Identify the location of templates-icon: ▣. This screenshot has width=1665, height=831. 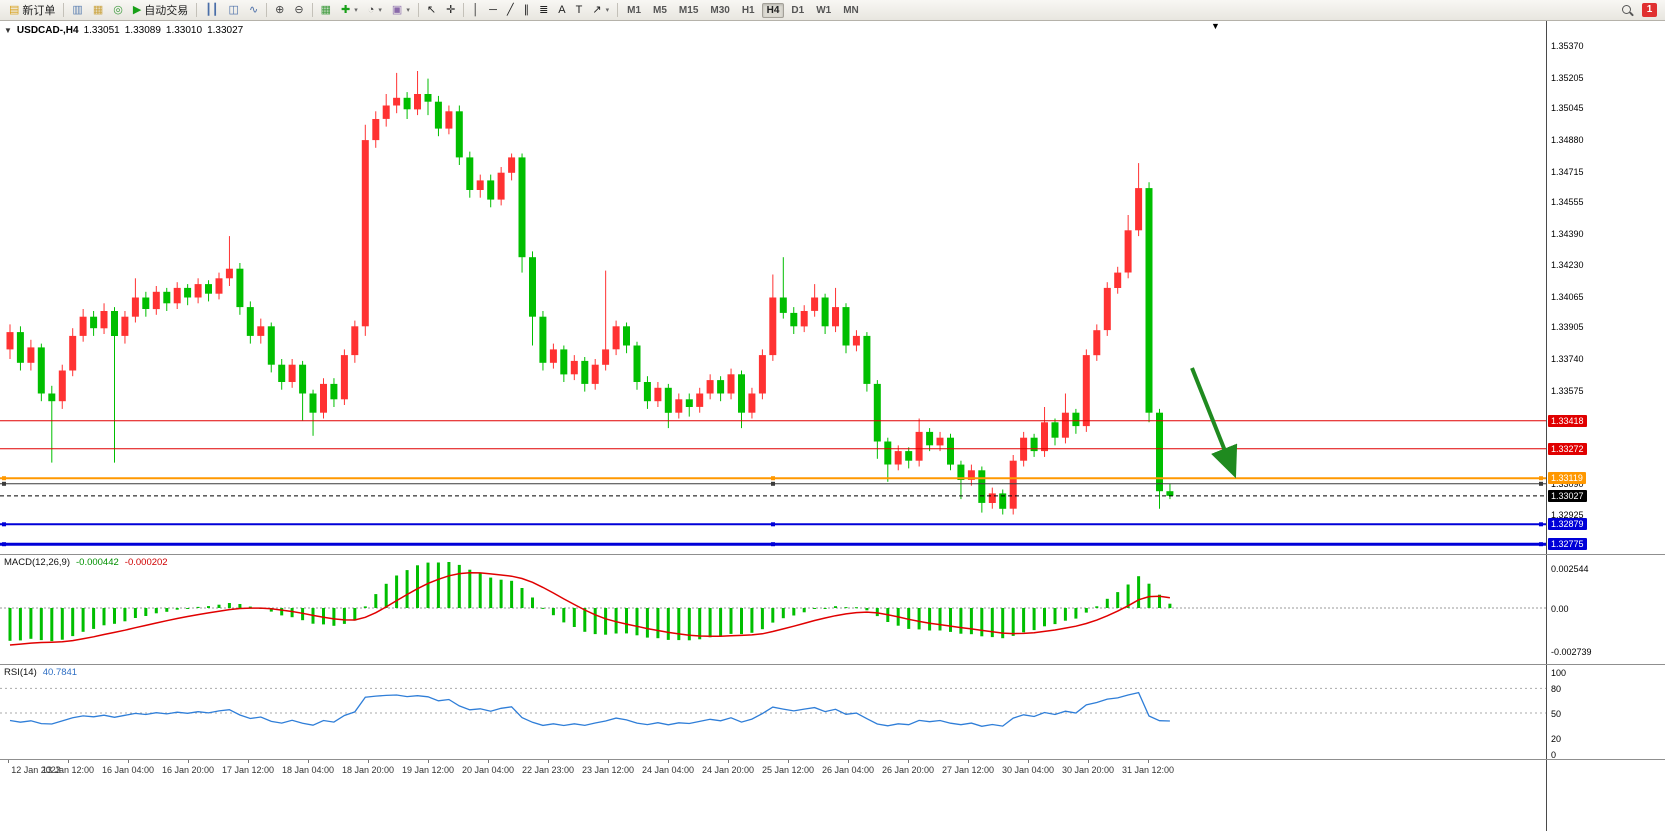
(397, 9).